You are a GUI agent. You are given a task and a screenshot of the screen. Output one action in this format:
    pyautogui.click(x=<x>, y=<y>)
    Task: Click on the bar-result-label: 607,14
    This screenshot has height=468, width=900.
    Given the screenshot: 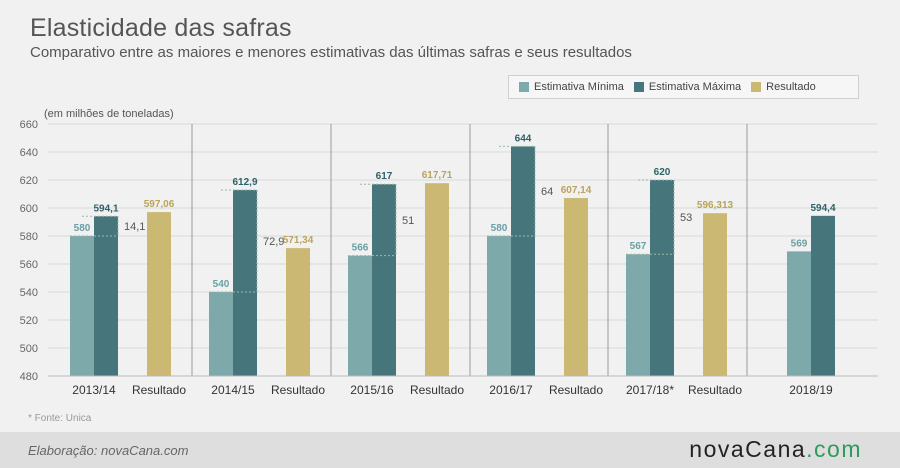 What is the action you would take?
    pyautogui.click(x=576, y=190)
    